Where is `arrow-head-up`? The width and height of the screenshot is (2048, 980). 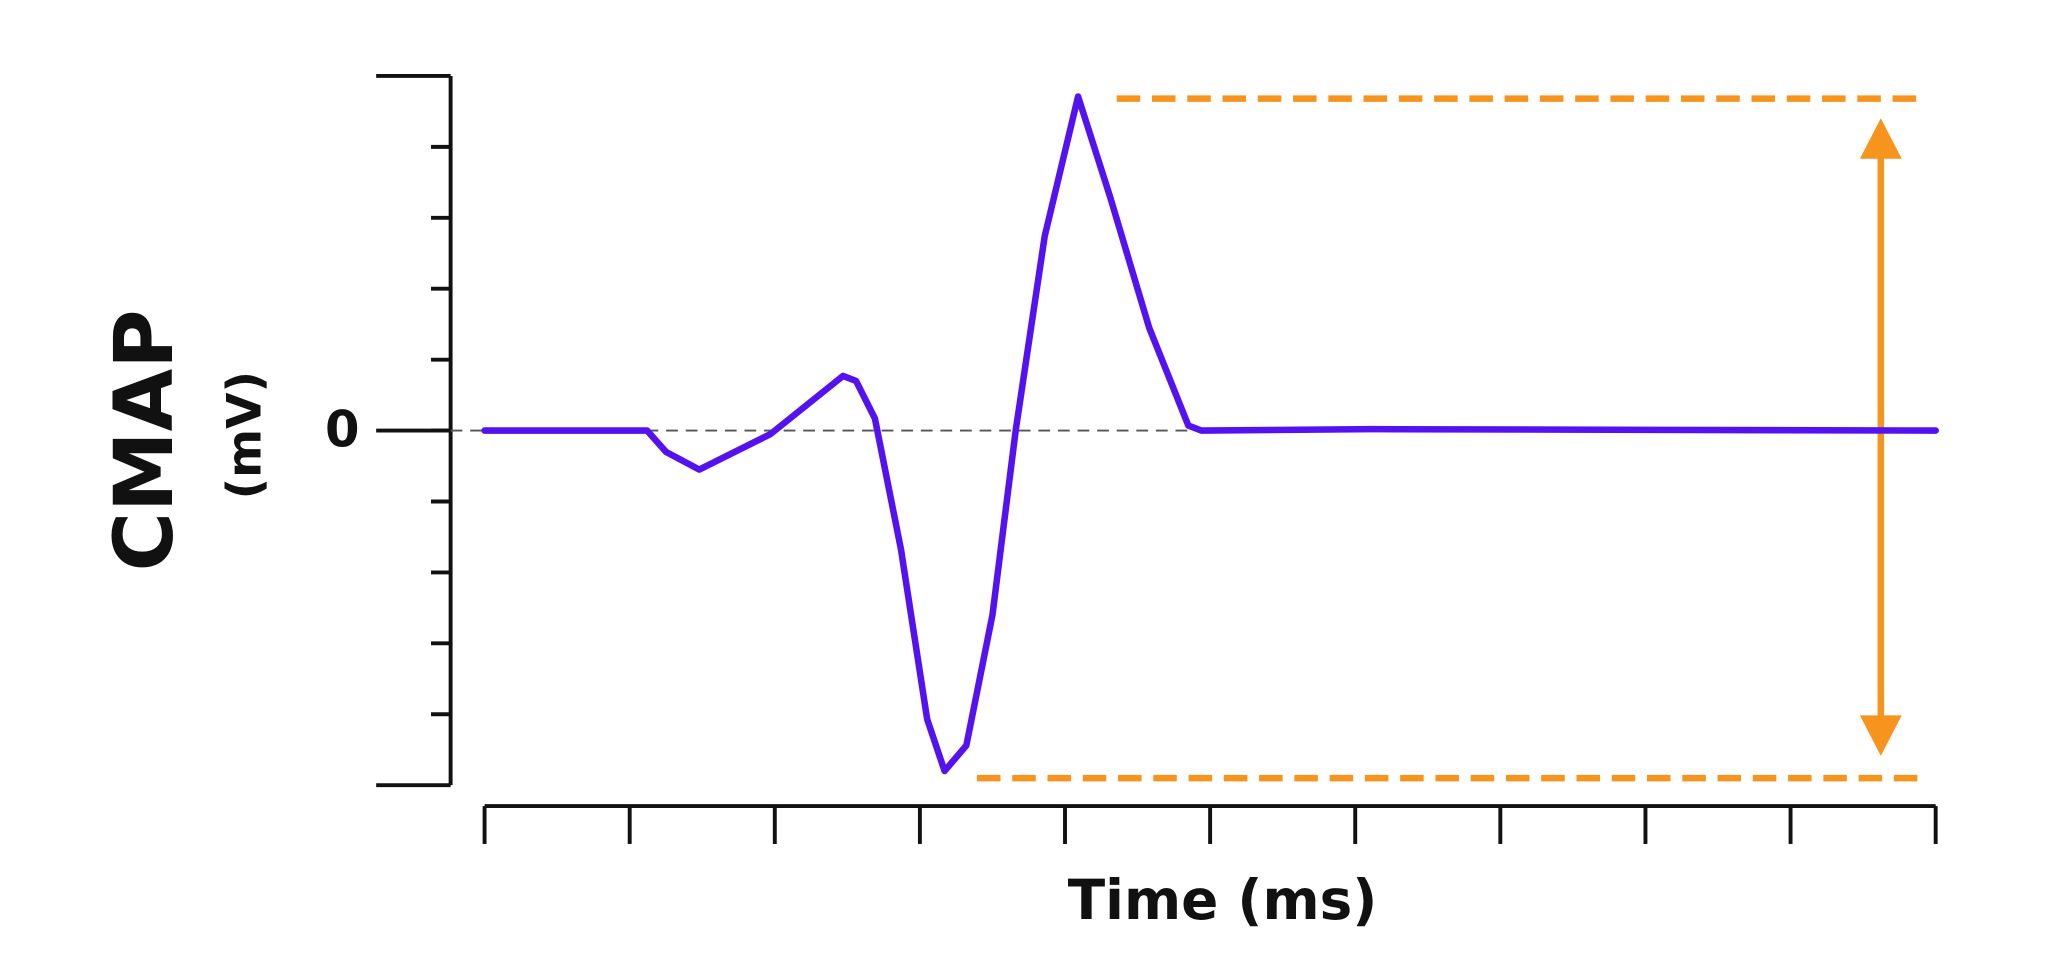 arrow-head-up is located at coordinates (1880, 138).